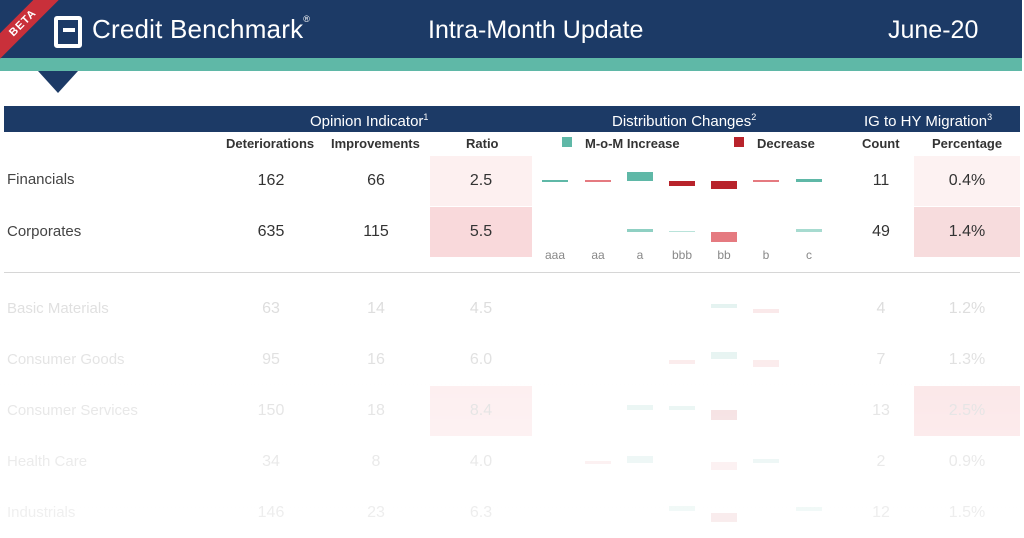 This screenshot has width=1024, height=538. What do you see at coordinates (271, 308) in the screenshot?
I see `basic-materials-deteriorations: 63` at bounding box center [271, 308].